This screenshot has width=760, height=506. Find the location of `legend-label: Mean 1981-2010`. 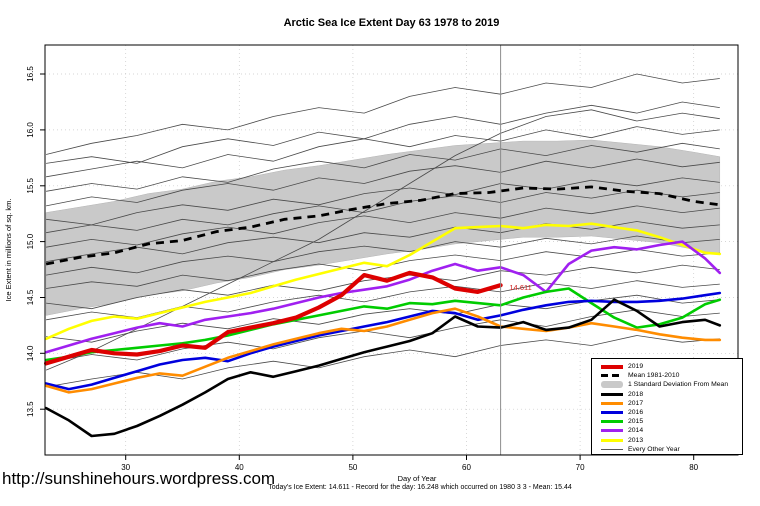

legend-label: Mean 1981-2010 is located at coordinates (654, 376).